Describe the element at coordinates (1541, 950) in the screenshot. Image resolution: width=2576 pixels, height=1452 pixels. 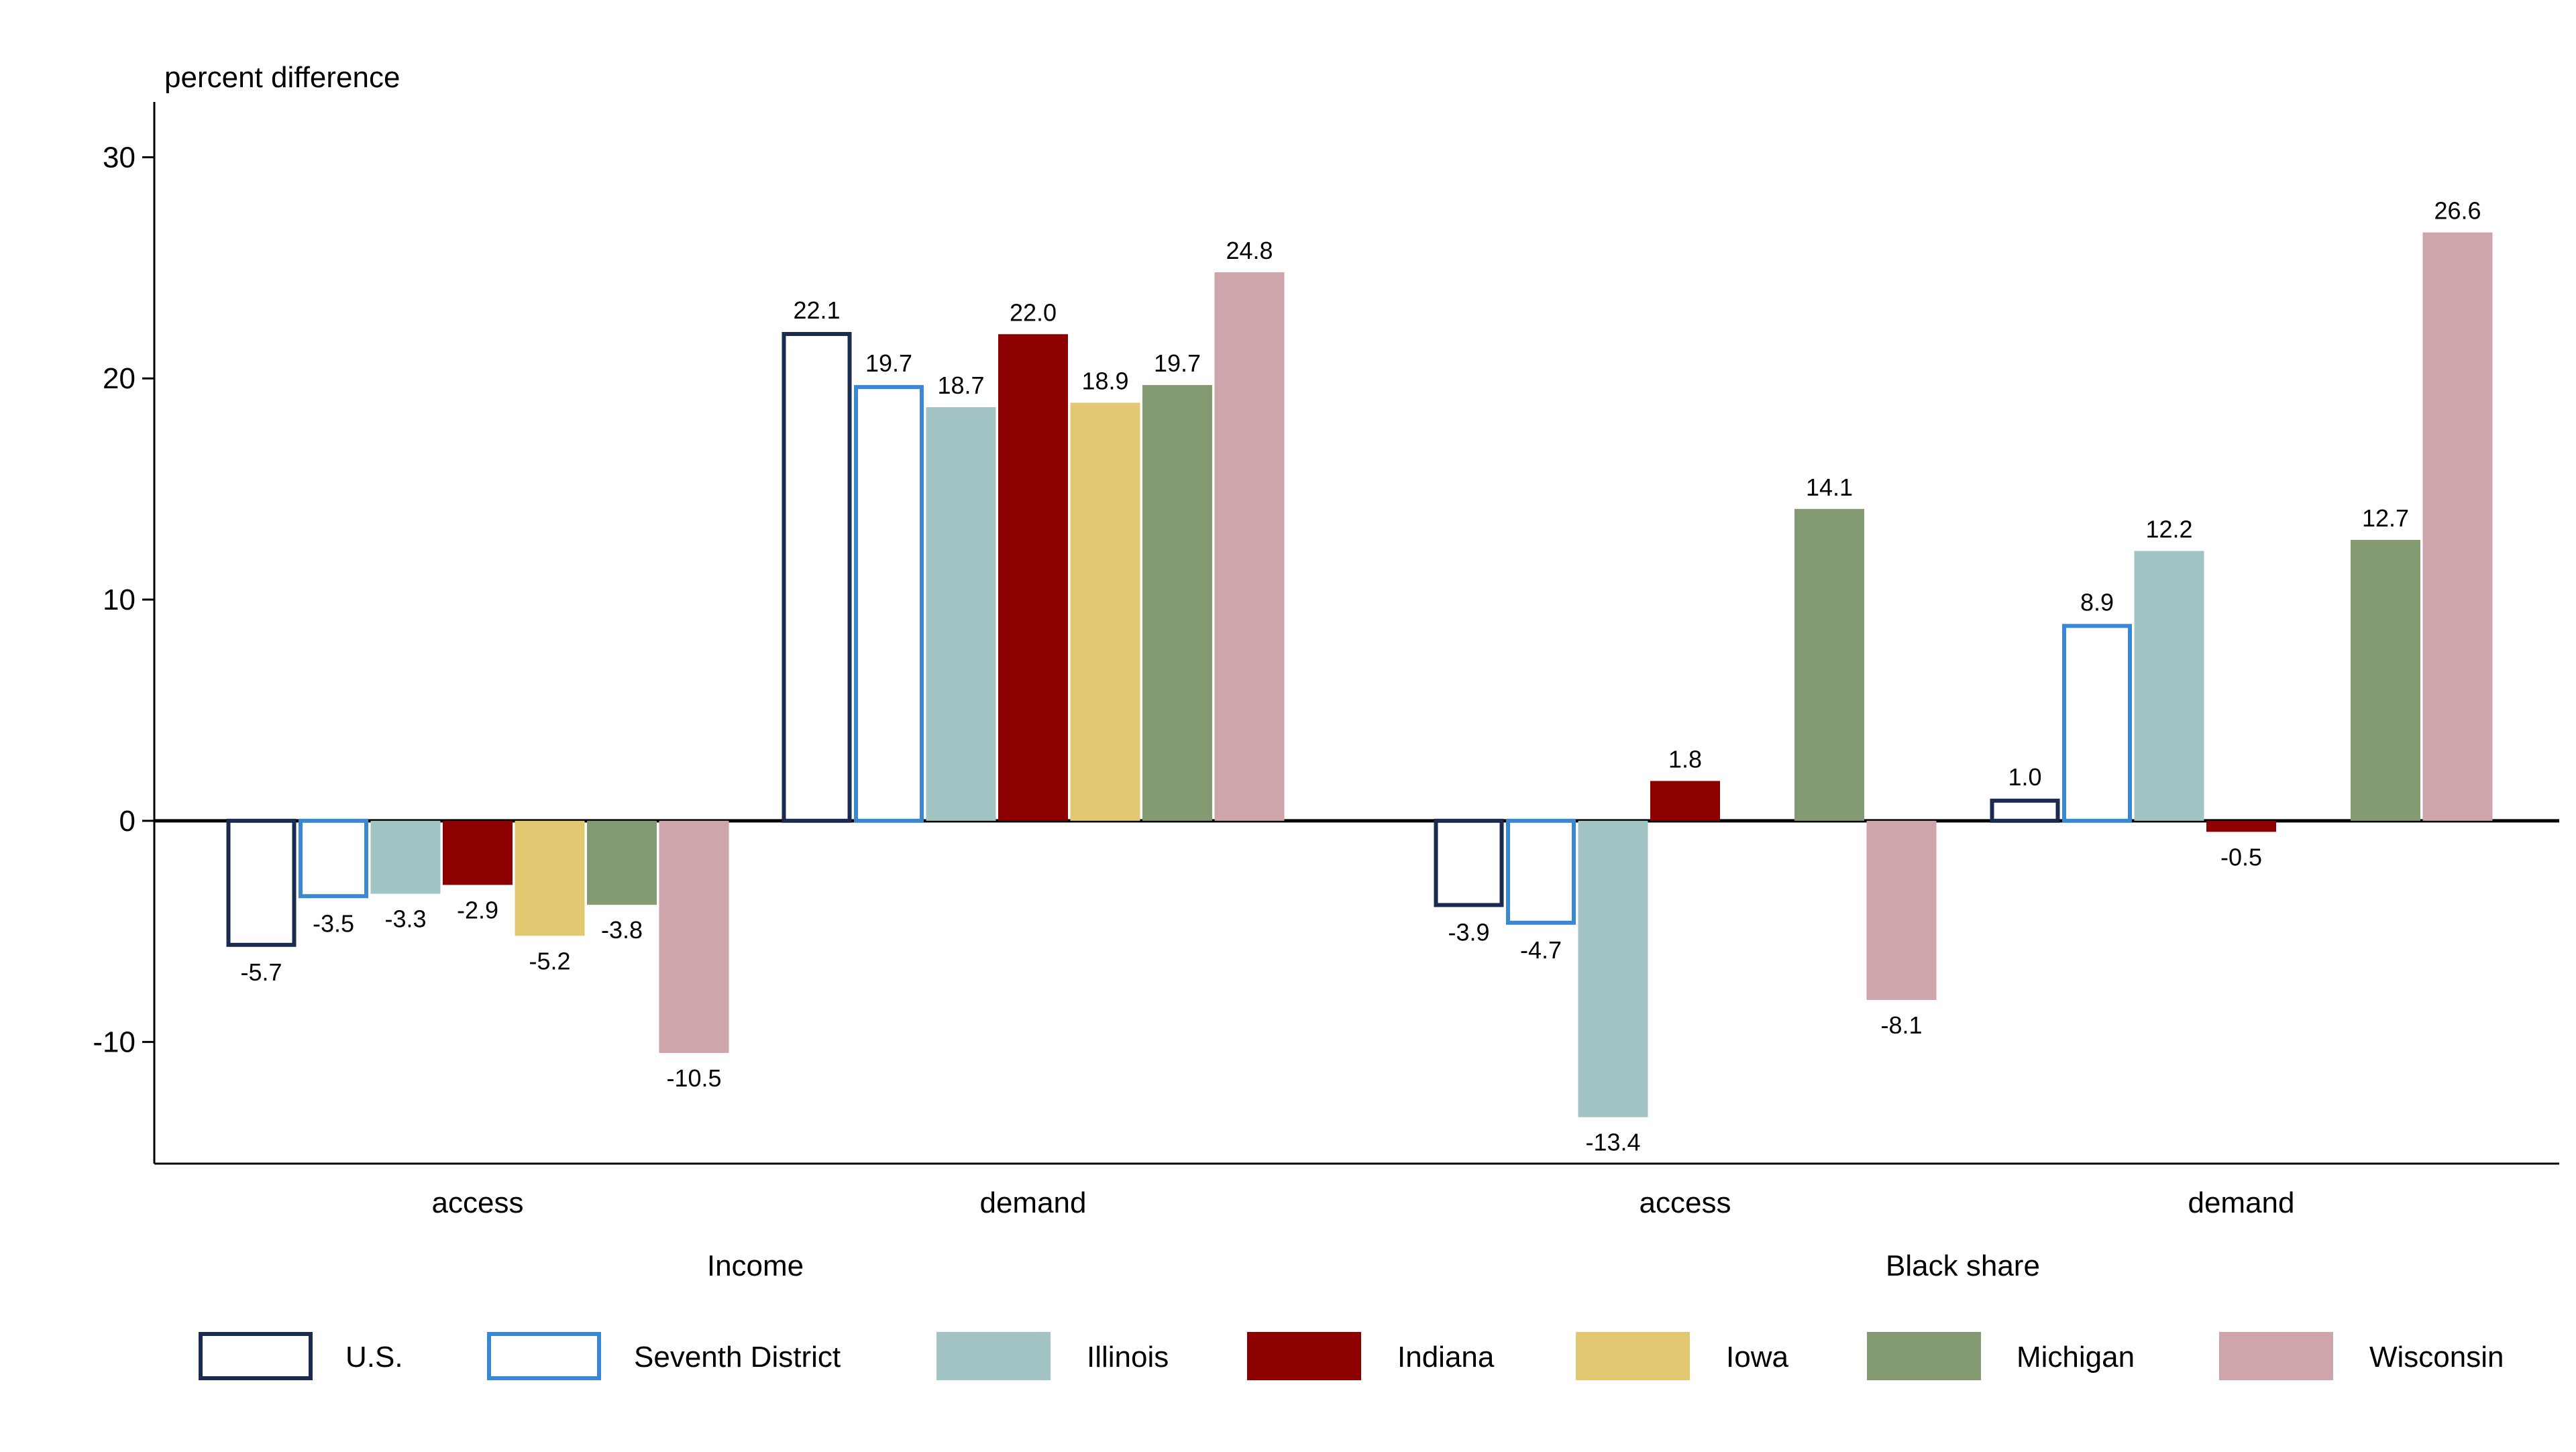
I see `data-label-seventh-district-2: -4.7` at that location.